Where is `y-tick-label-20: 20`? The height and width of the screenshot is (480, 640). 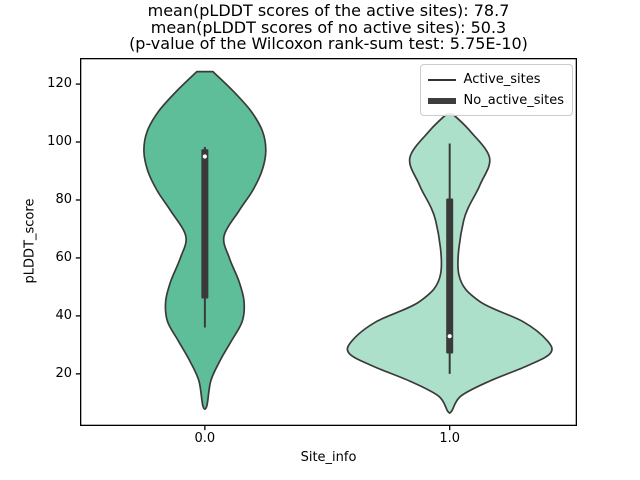
y-tick-label-20: 20 is located at coordinates (63, 373).